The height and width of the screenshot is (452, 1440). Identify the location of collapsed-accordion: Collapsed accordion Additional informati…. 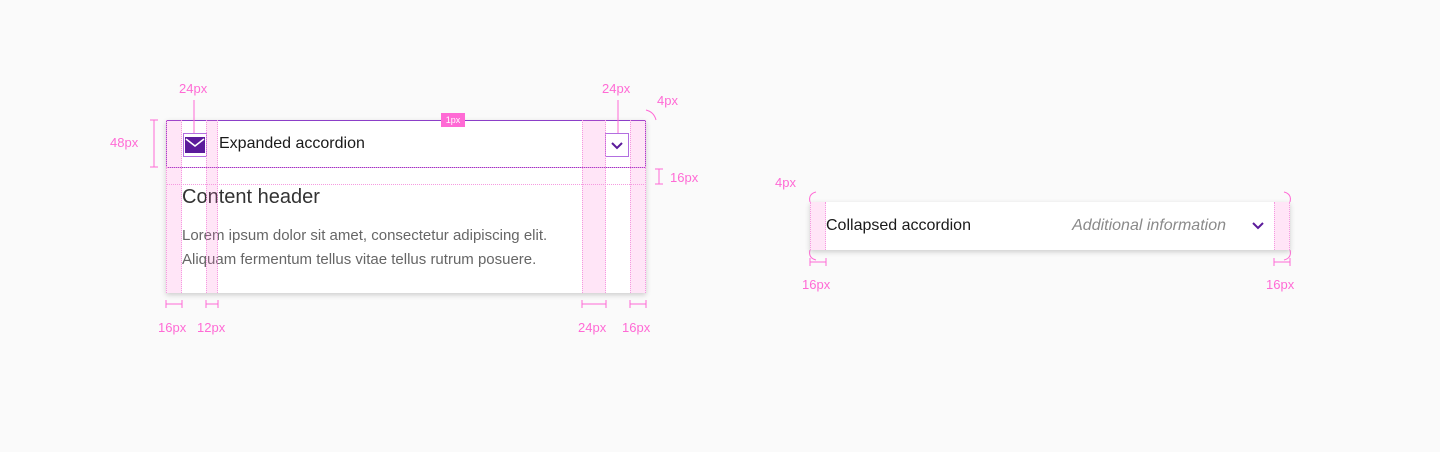
(1050, 226).